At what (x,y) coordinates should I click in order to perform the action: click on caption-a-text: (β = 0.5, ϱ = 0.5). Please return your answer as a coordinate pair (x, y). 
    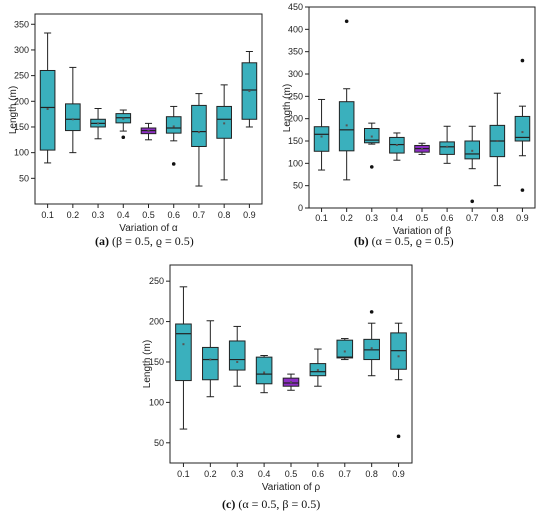
    Looking at the image, I should click on (151, 241).